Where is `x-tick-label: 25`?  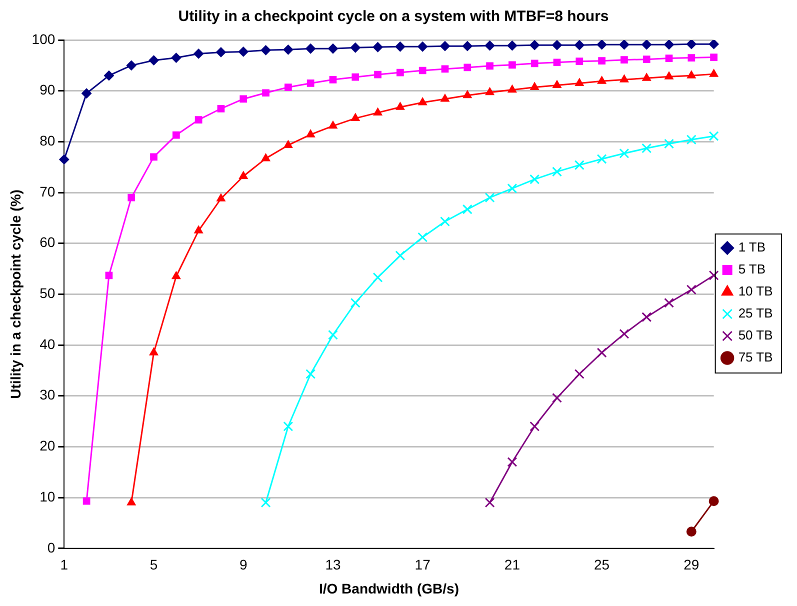
x-tick-label: 25 is located at coordinates (602, 564).